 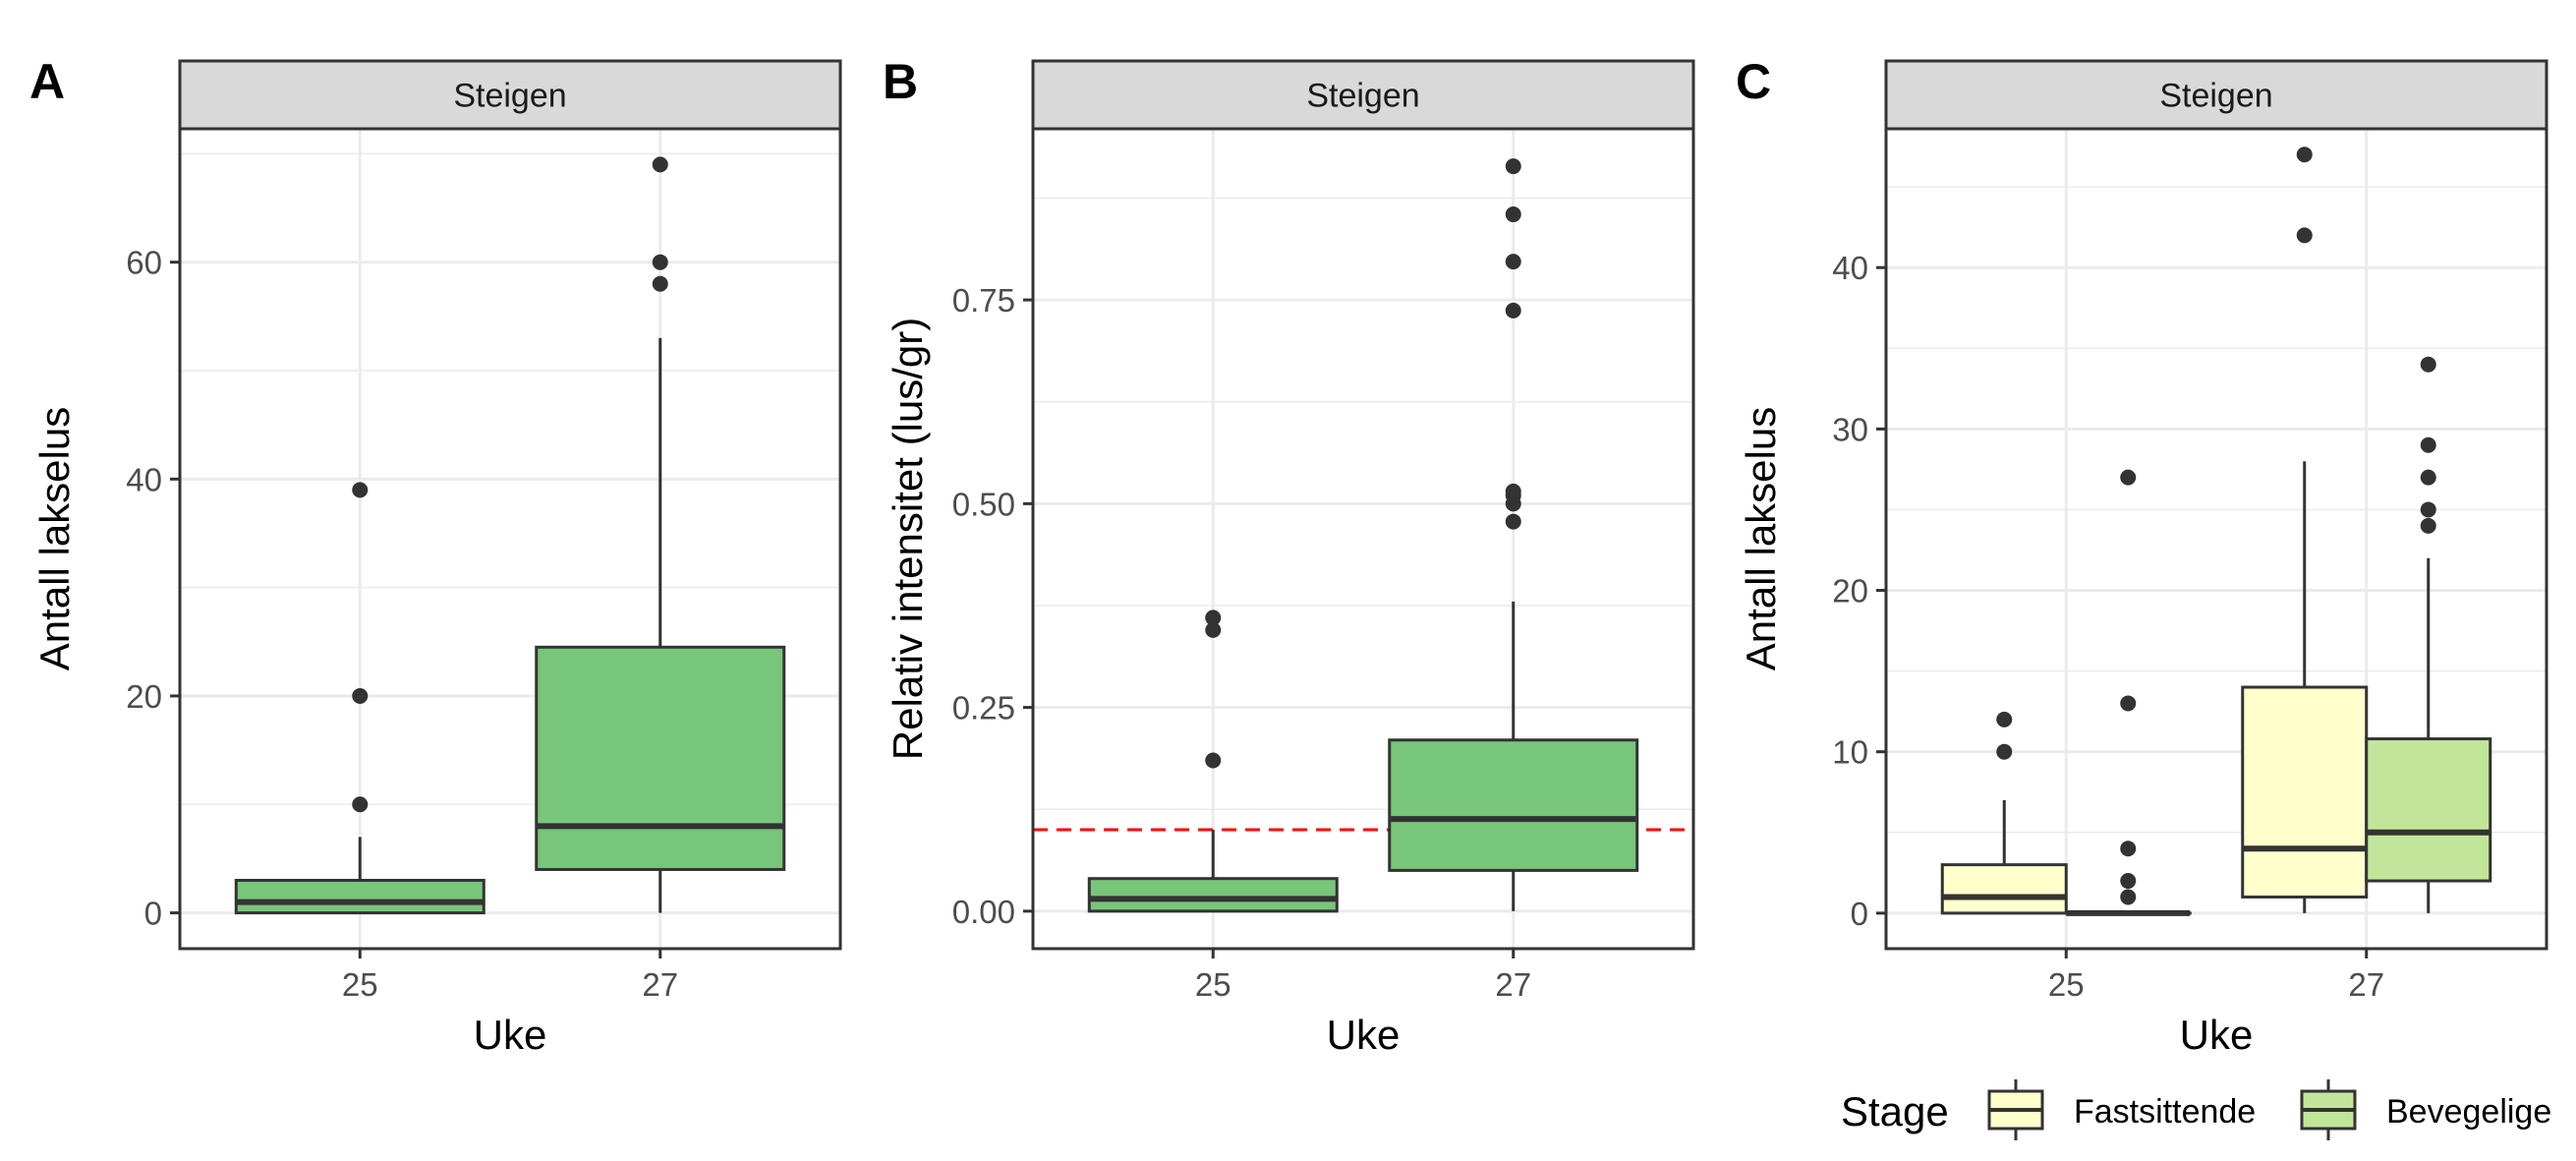 What do you see at coordinates (1895, 1111) in the screenshot?
I see `legend-title: Stage` at bounding box center [1895, 1111].